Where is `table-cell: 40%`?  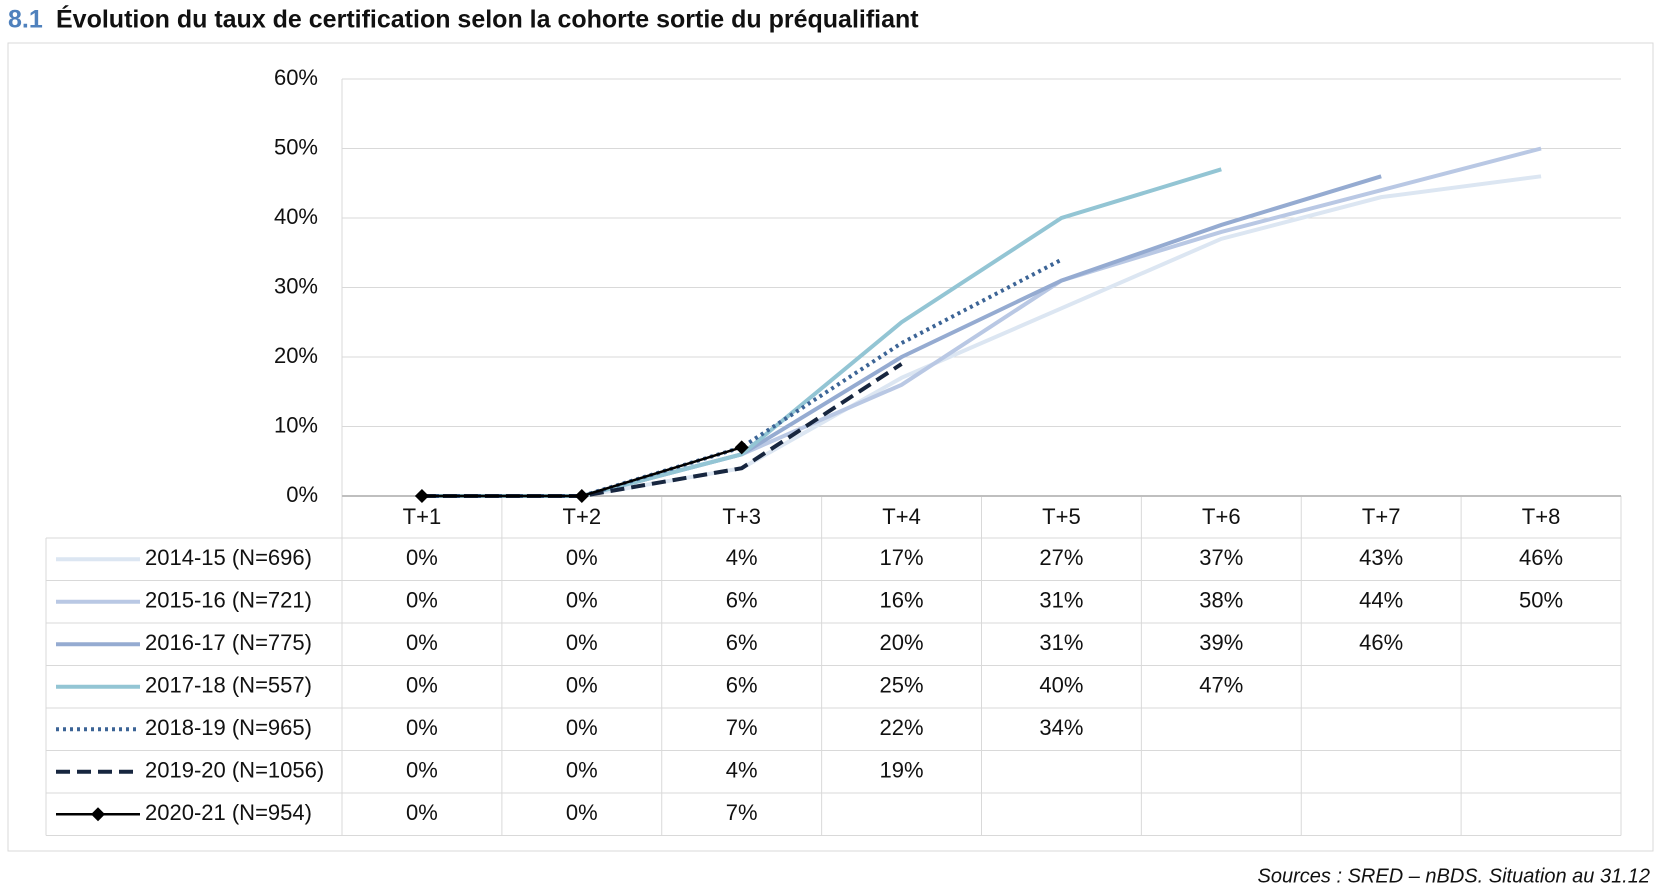
table-cell: 40% is located at coordinates (1061, 685).